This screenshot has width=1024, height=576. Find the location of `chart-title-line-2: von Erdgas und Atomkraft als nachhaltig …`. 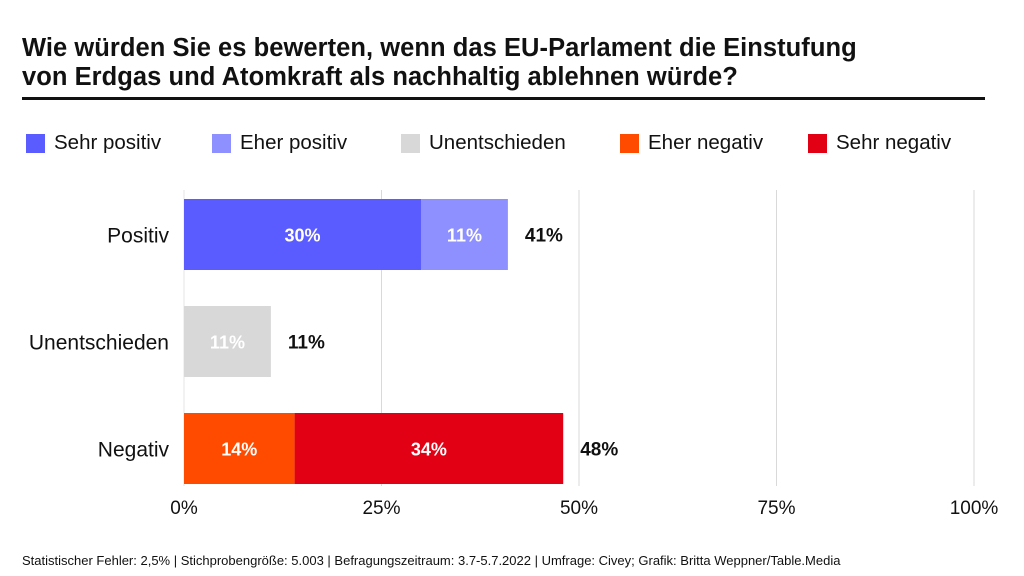

chart-title-line-2: von Erdgas und Atomkraft als nachhaltig … is located at coordinates (380, 77).